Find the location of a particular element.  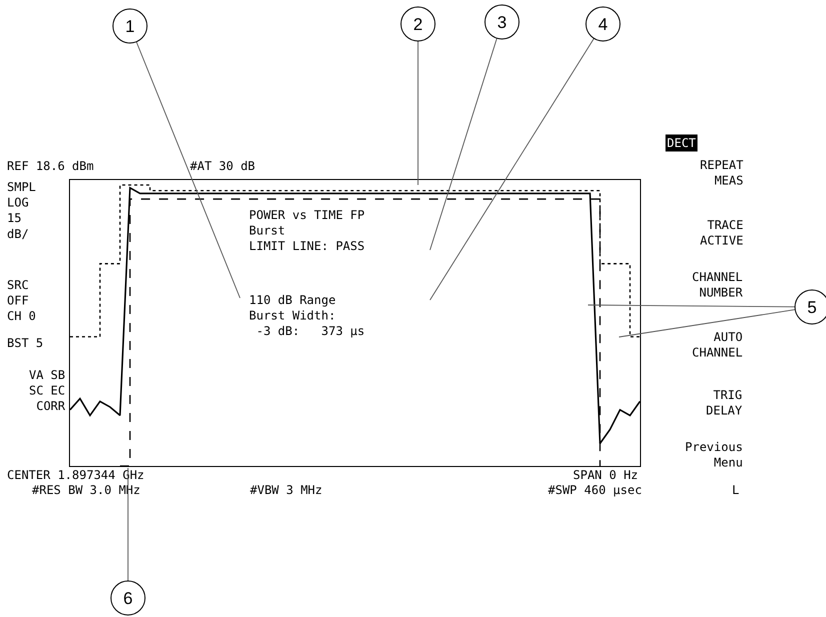

text: Previous Menu is located at coordinates (714, 455).